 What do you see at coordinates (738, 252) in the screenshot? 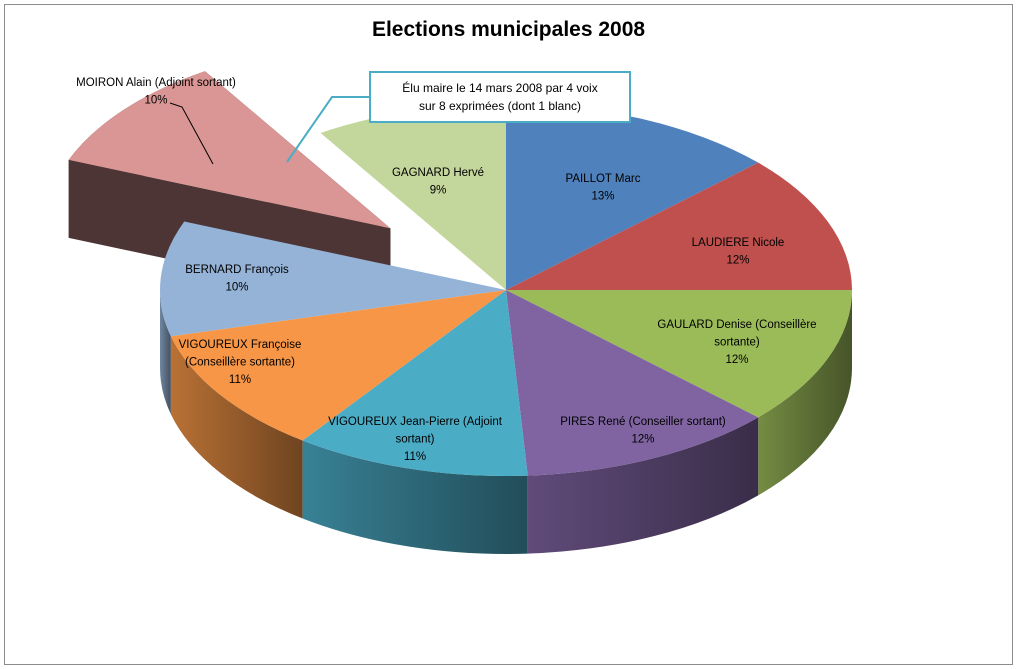
I see `slice-label-1: LAUDIERE Nicole 12%` at bounding box center [738, 252].